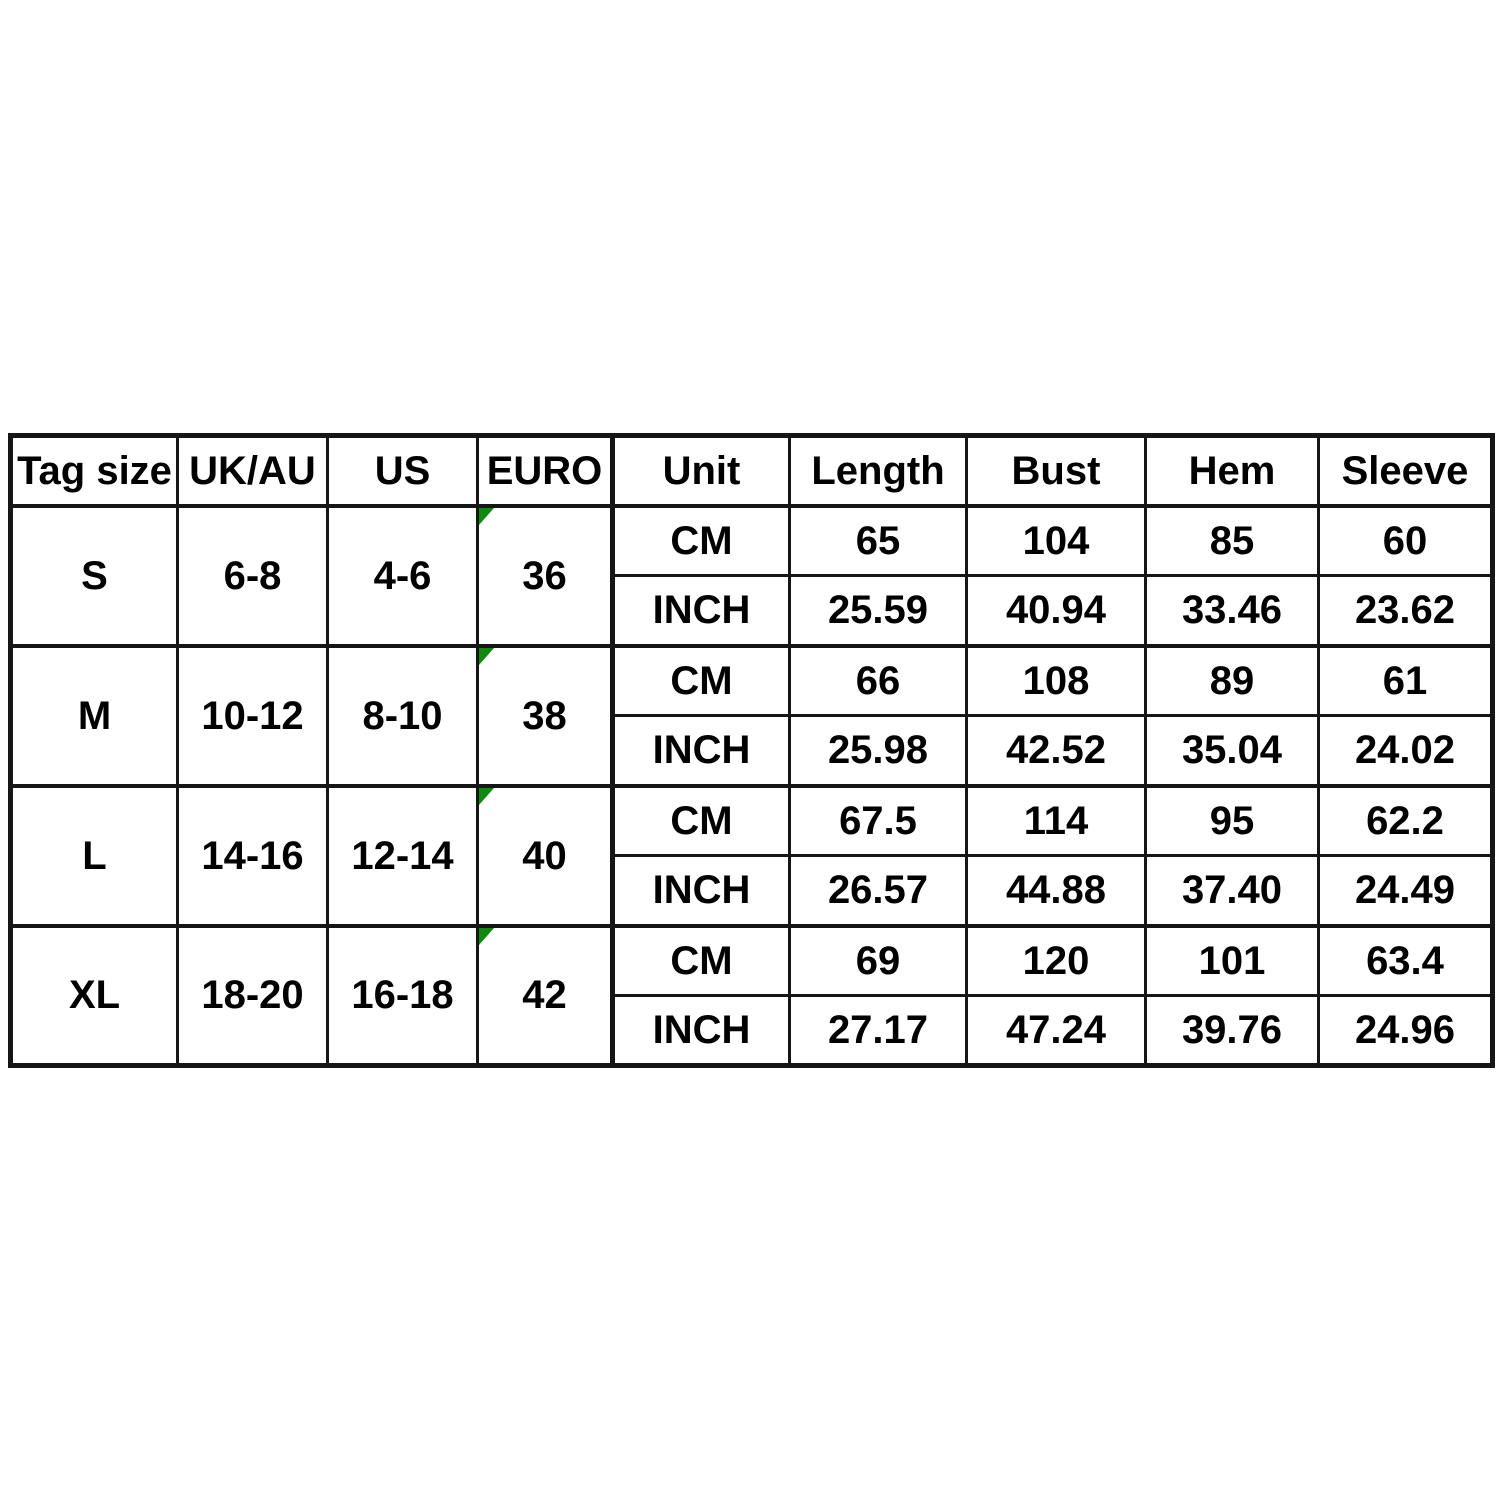 This screenshot has width=1500, height=1500. I want to click on euro-cell: 40, so click(545, 855).